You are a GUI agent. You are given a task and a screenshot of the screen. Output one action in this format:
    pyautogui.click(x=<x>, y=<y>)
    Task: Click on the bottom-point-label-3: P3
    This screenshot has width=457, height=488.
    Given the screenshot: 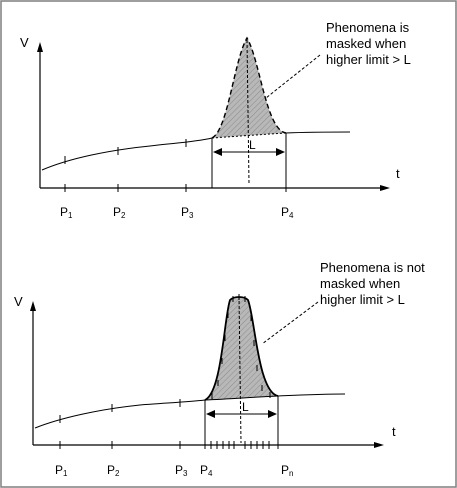 What is the action you would take?
    pyautogui.click(x=181, y=470)
    